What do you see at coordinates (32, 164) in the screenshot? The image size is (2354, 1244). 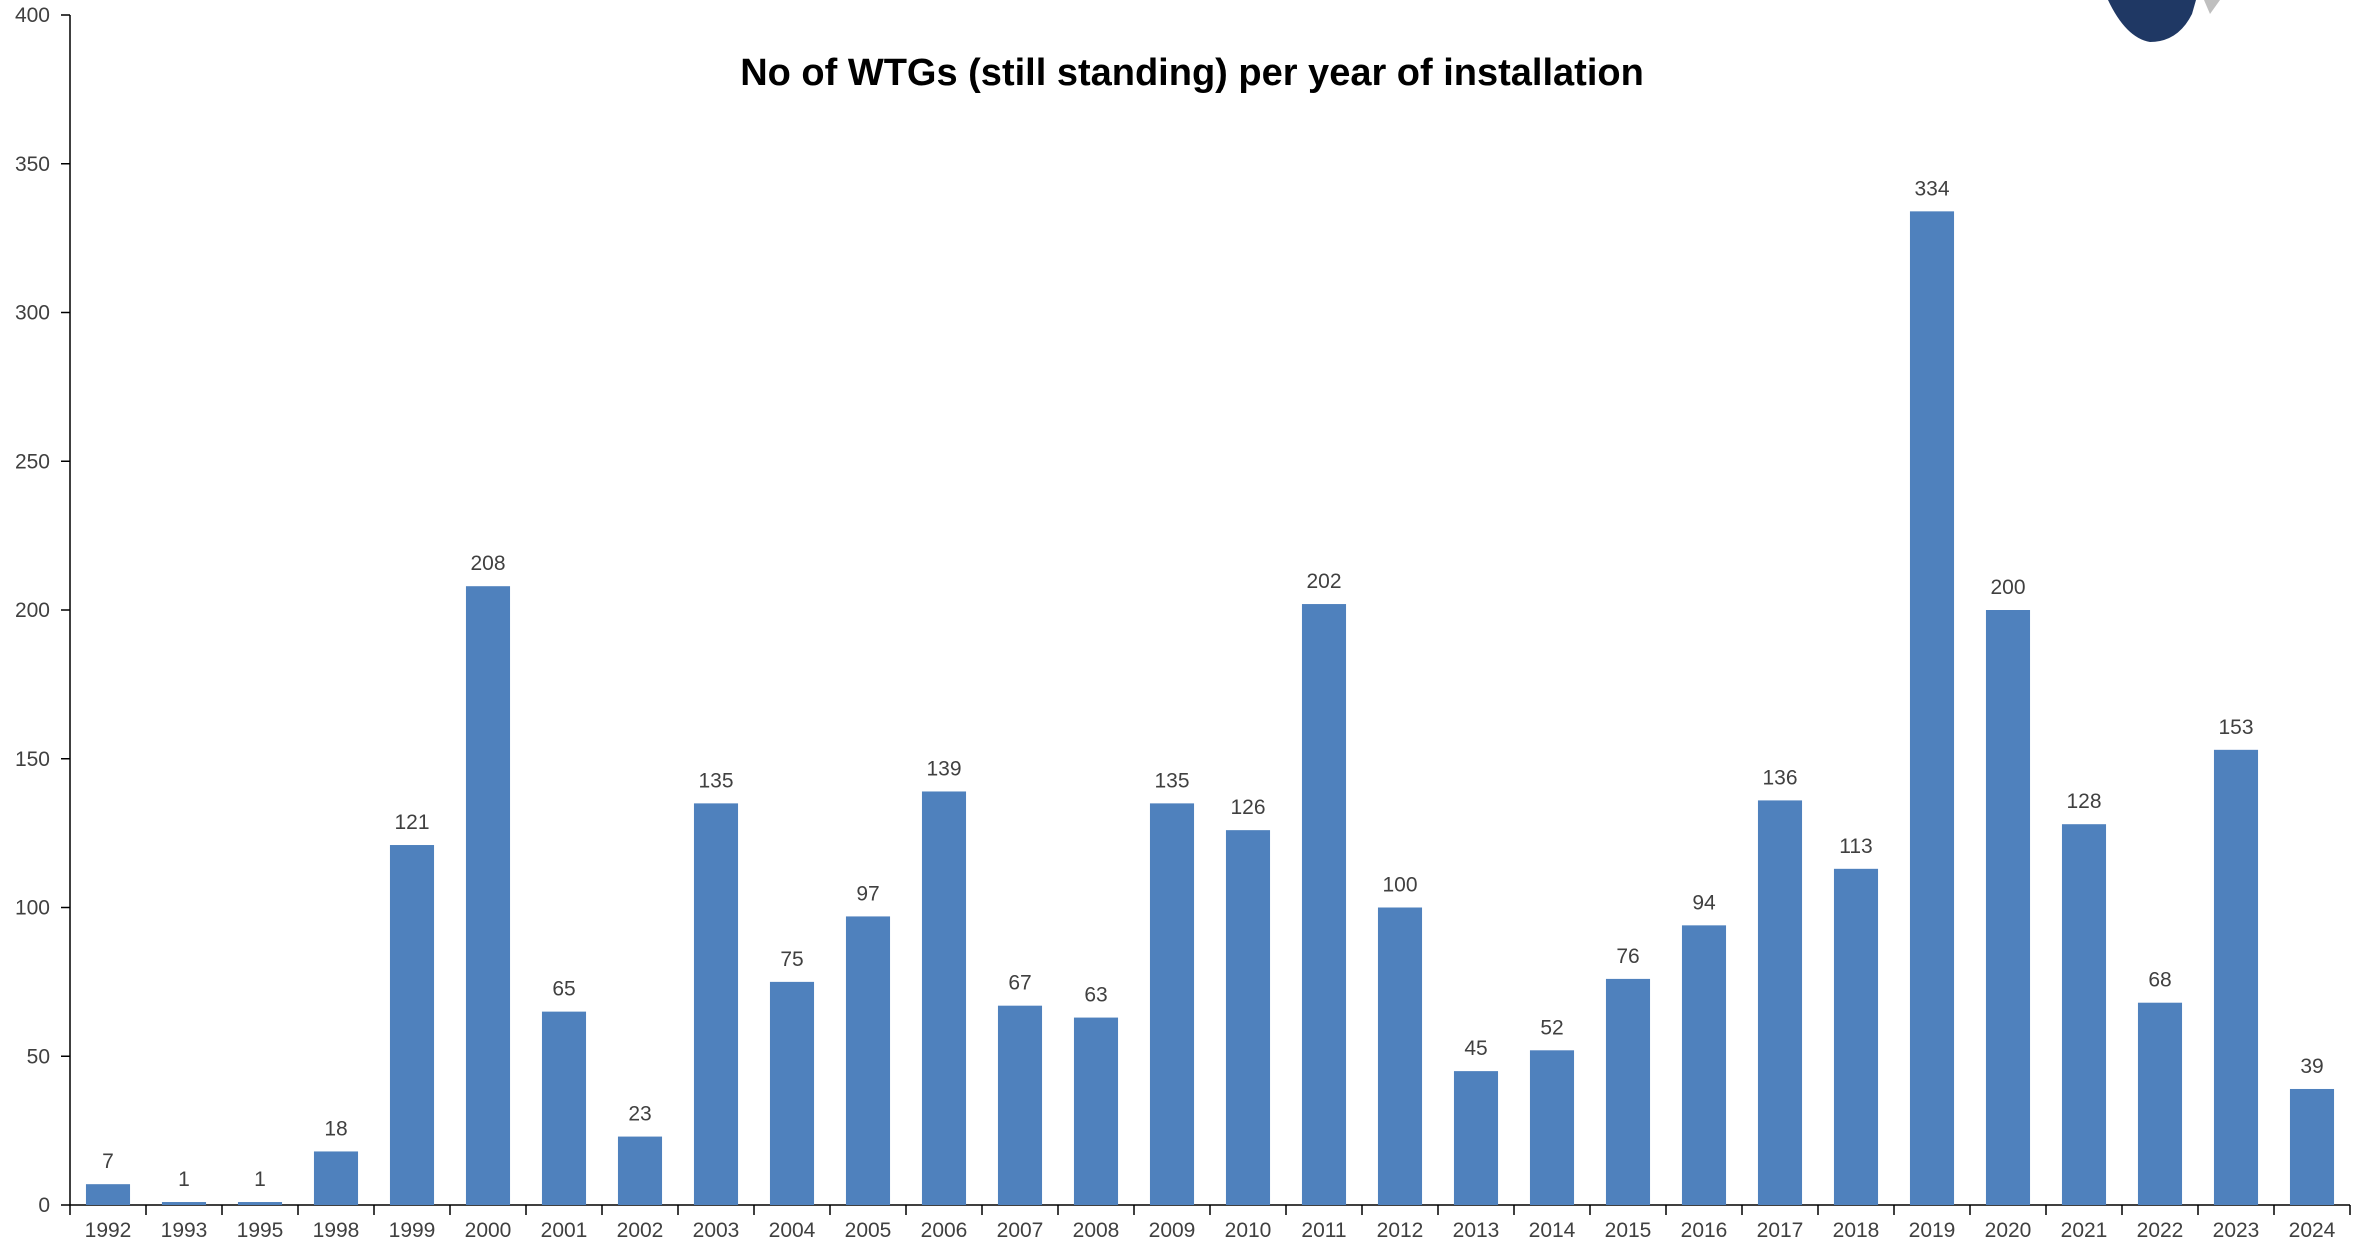 I see `y-tick-label: 350` at bounding box center [32, 164].